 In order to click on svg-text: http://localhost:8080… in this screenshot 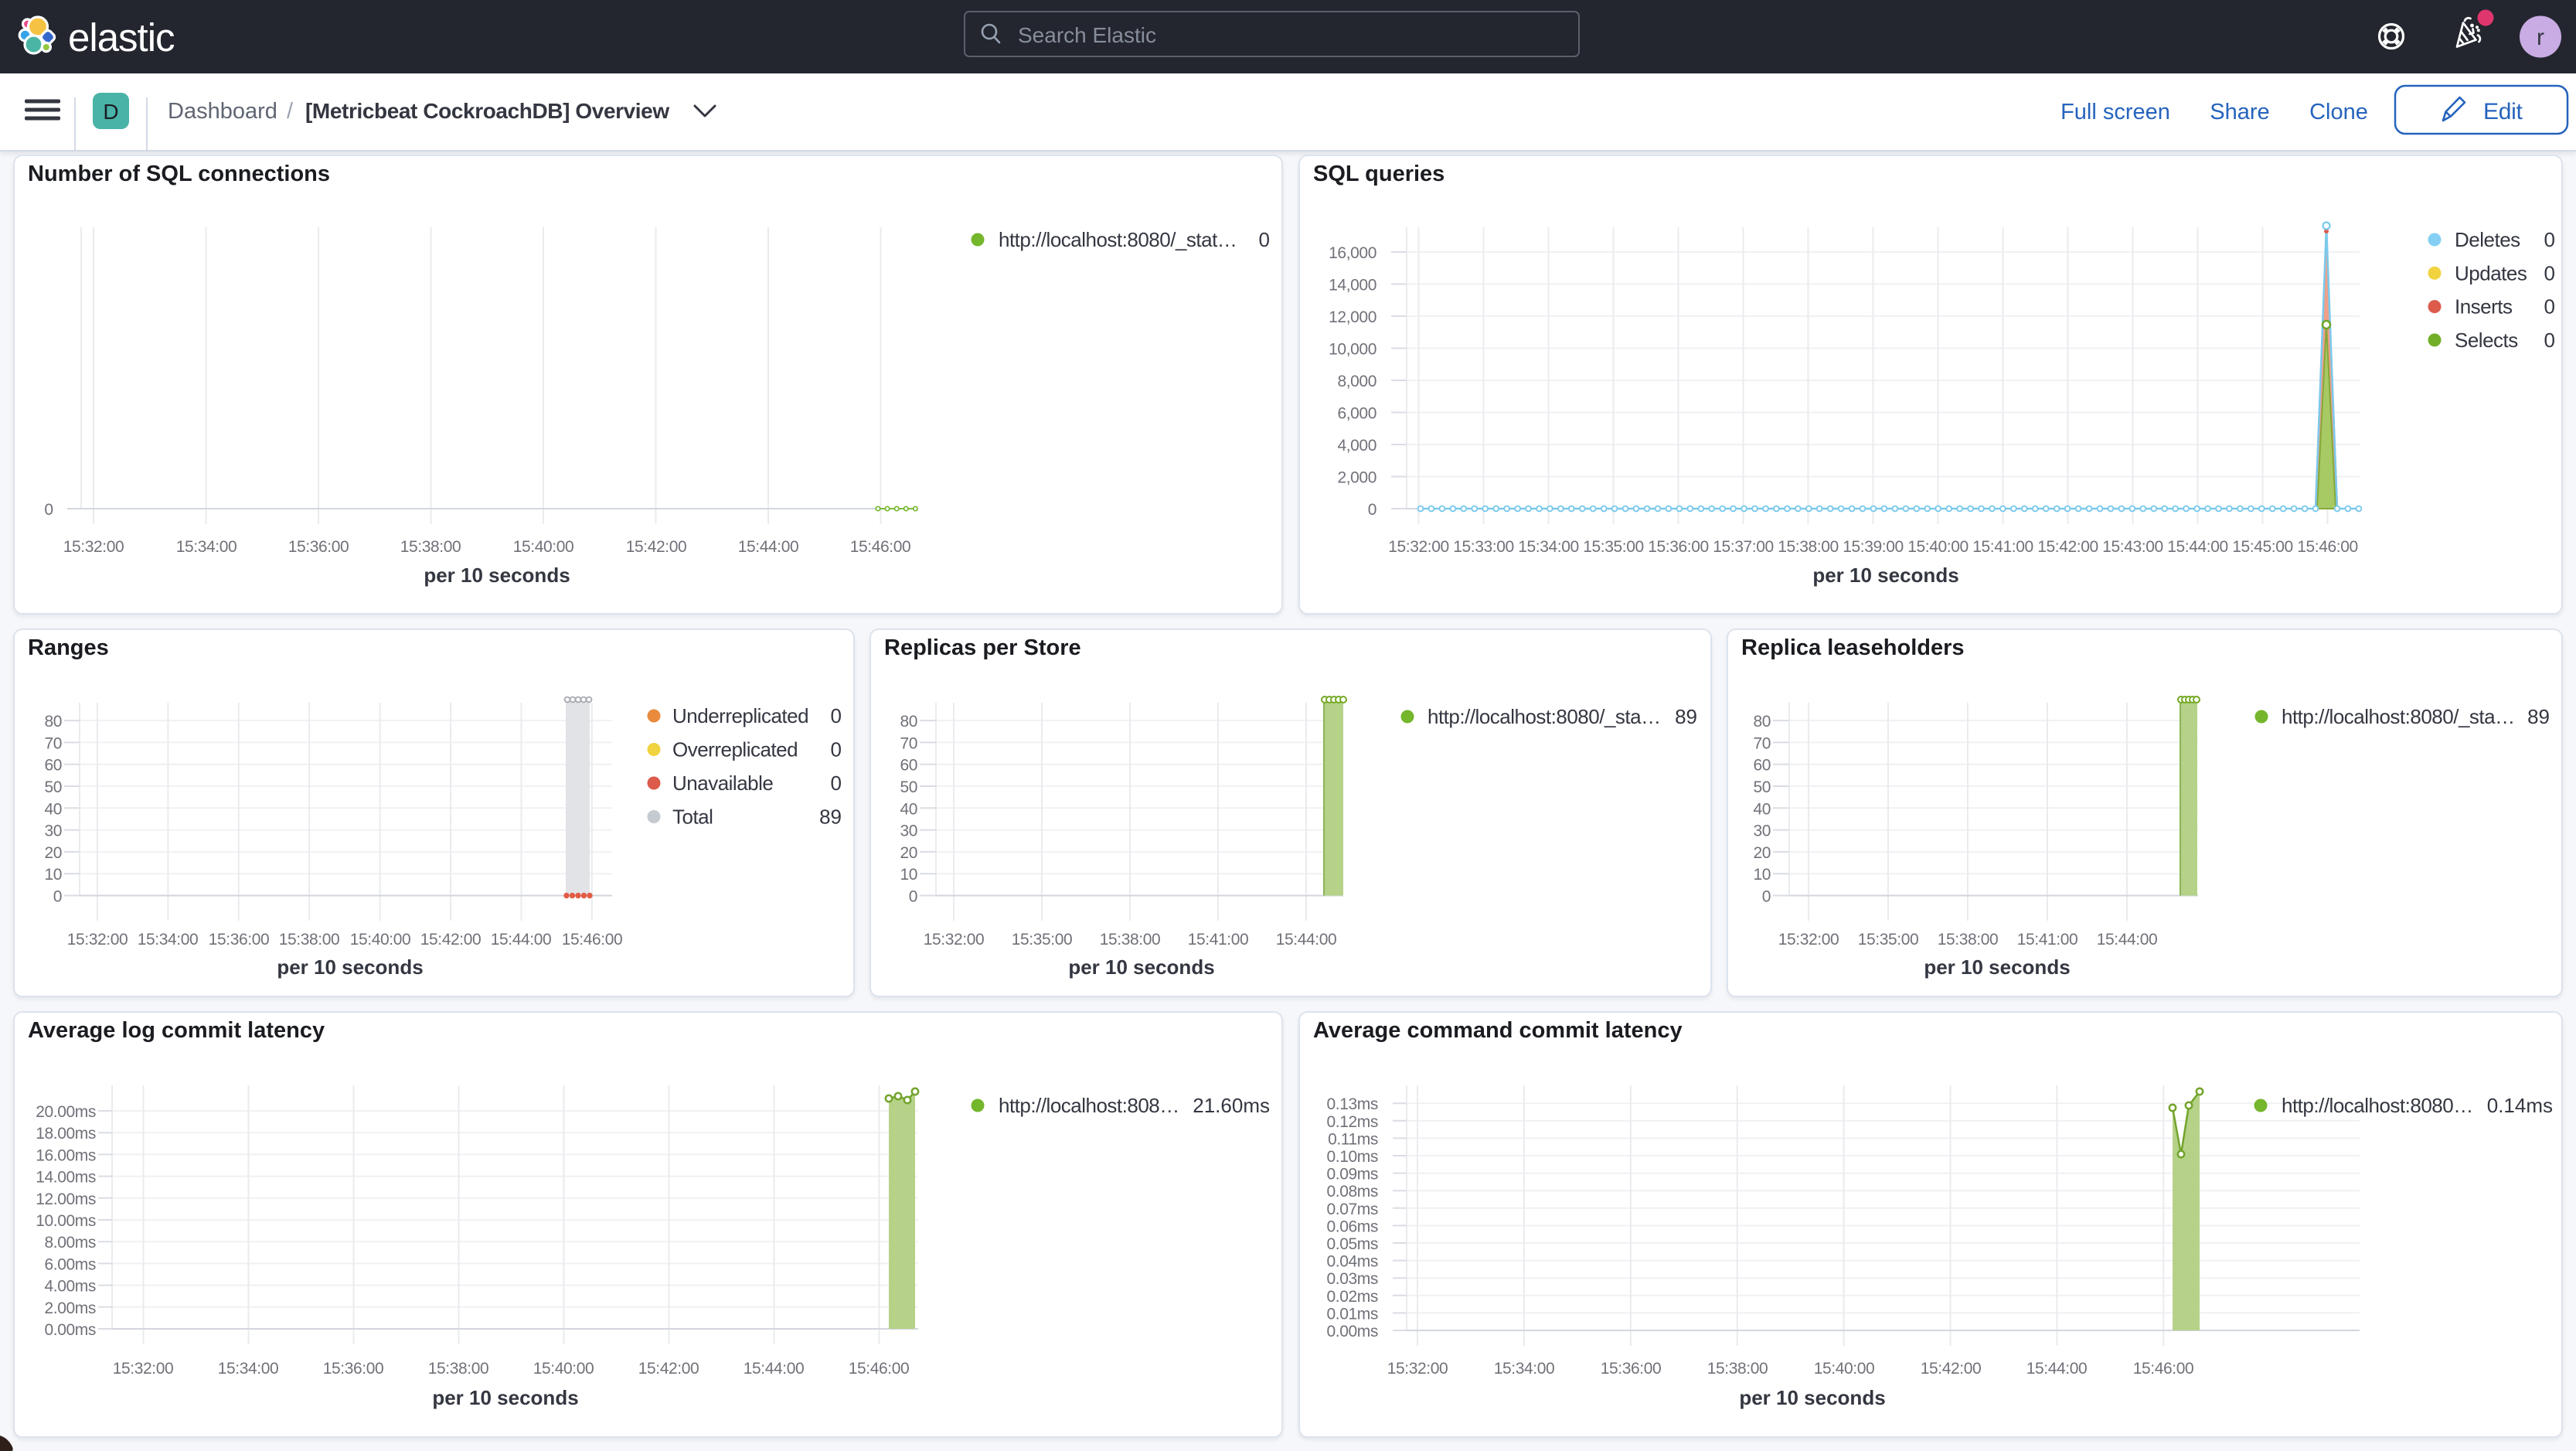, I will do `click(2377, 1105)`.